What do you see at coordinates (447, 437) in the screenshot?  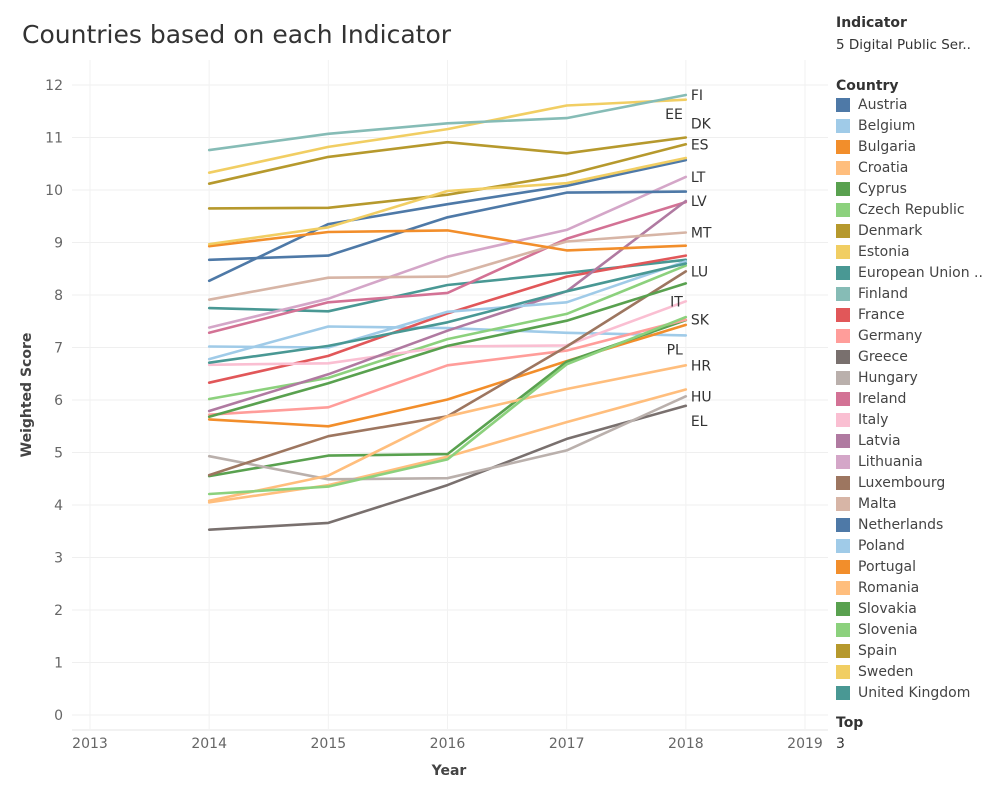 I see `series-line-hungary` at bounding box center [447, 437].